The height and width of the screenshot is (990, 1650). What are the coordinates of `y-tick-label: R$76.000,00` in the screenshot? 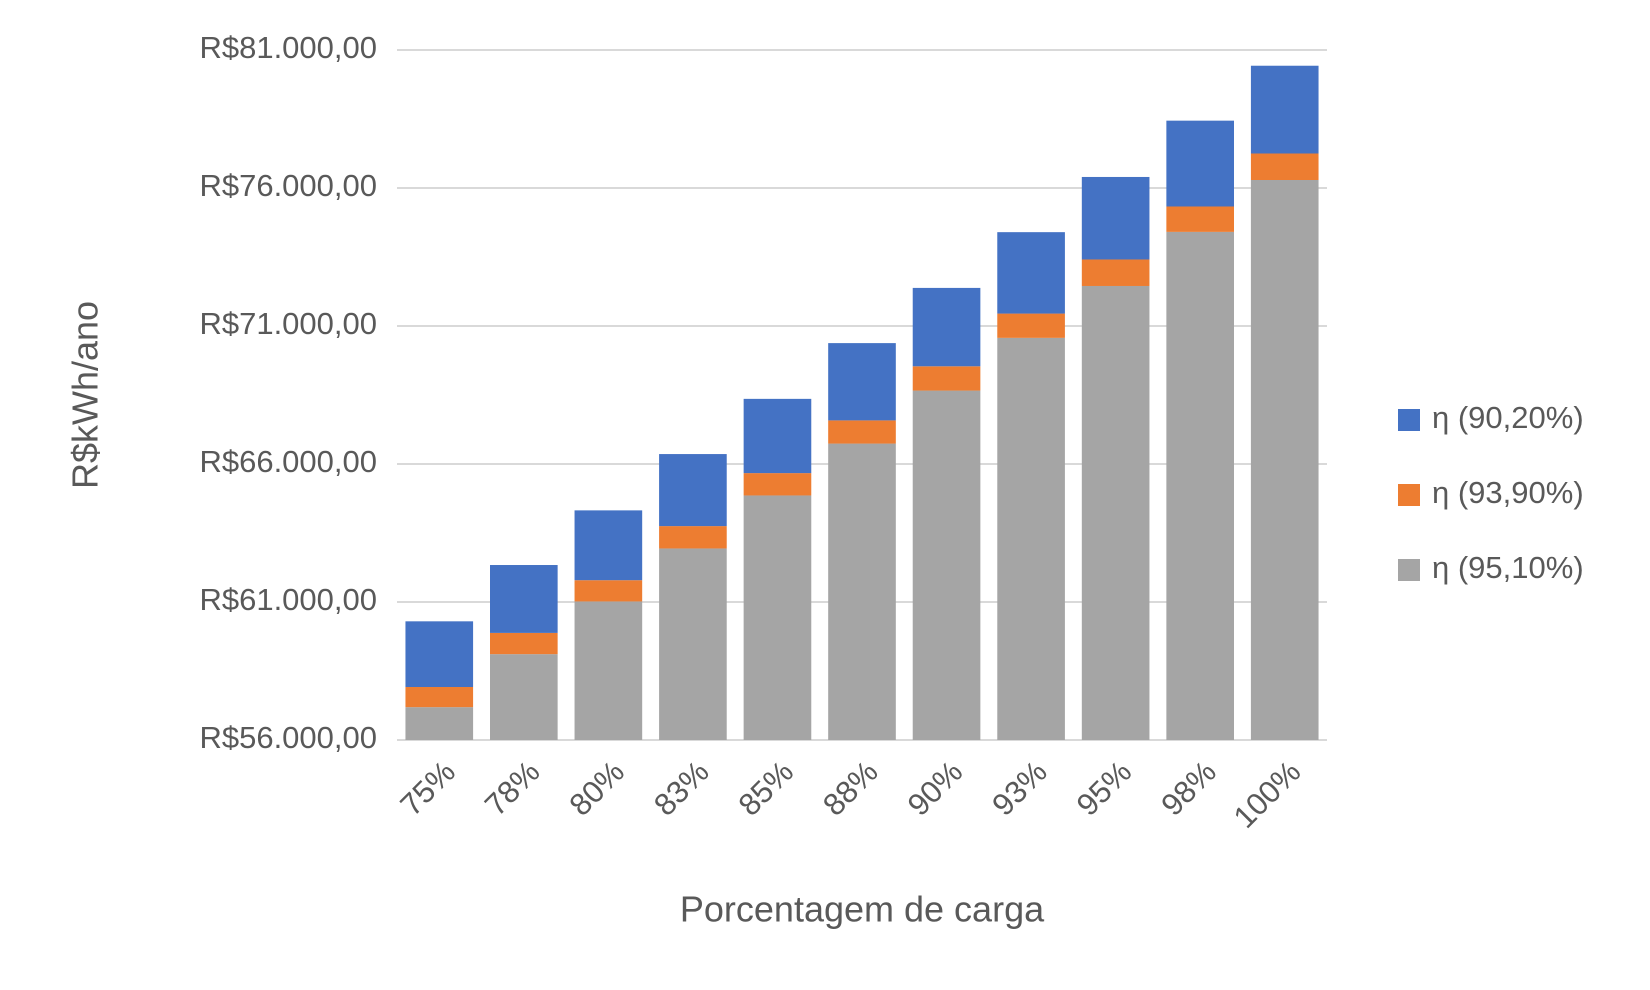 It's located at (288, 185).